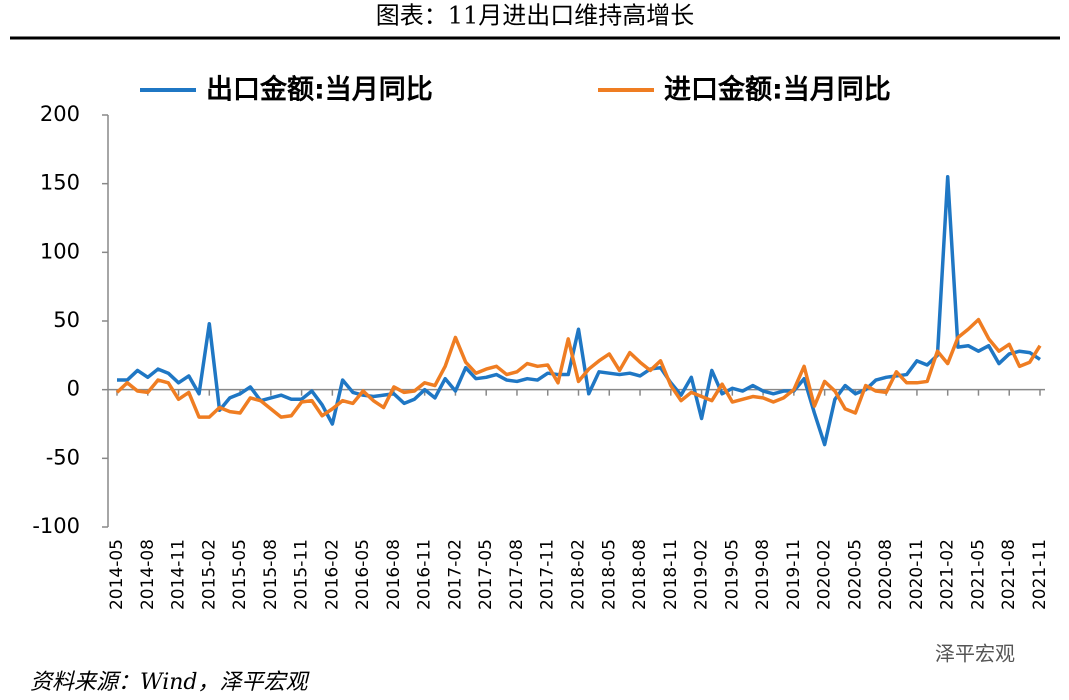 Image resolution: width=1069 pixels, height=700 pixels. Describe the element at coordinates (579, 574) in the screenshot. I see `x-tick-label: 2018-02` at that location.